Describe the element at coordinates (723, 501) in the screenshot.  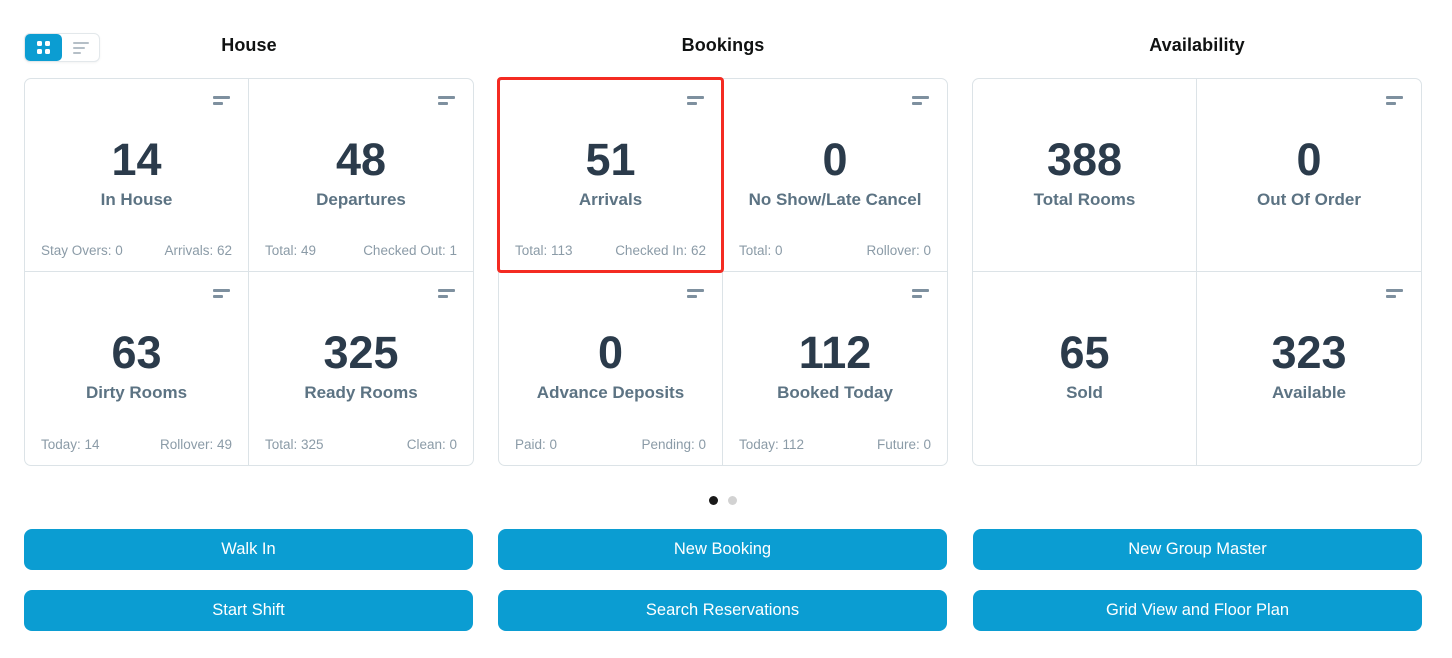
I see `carousel-pagination` at that location.